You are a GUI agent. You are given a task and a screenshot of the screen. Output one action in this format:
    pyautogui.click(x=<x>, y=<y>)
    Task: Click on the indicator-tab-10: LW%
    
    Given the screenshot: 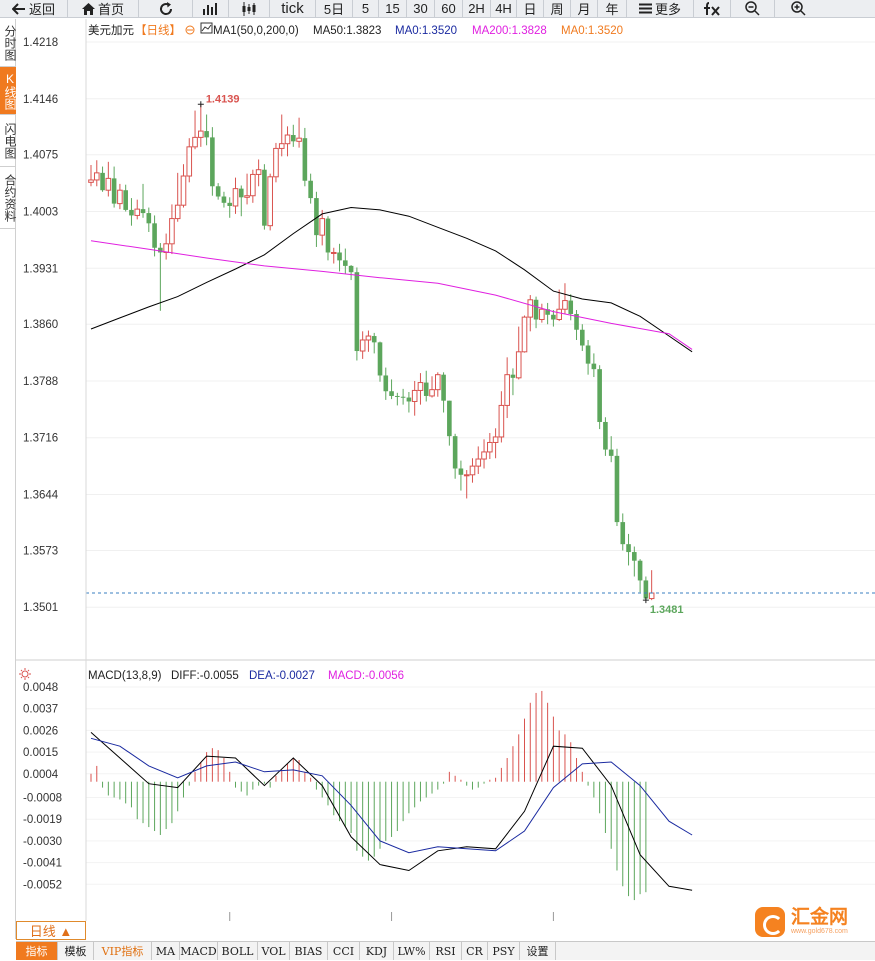 What is the action you would take?
    pyautogui.click(x=412, y=951)
    